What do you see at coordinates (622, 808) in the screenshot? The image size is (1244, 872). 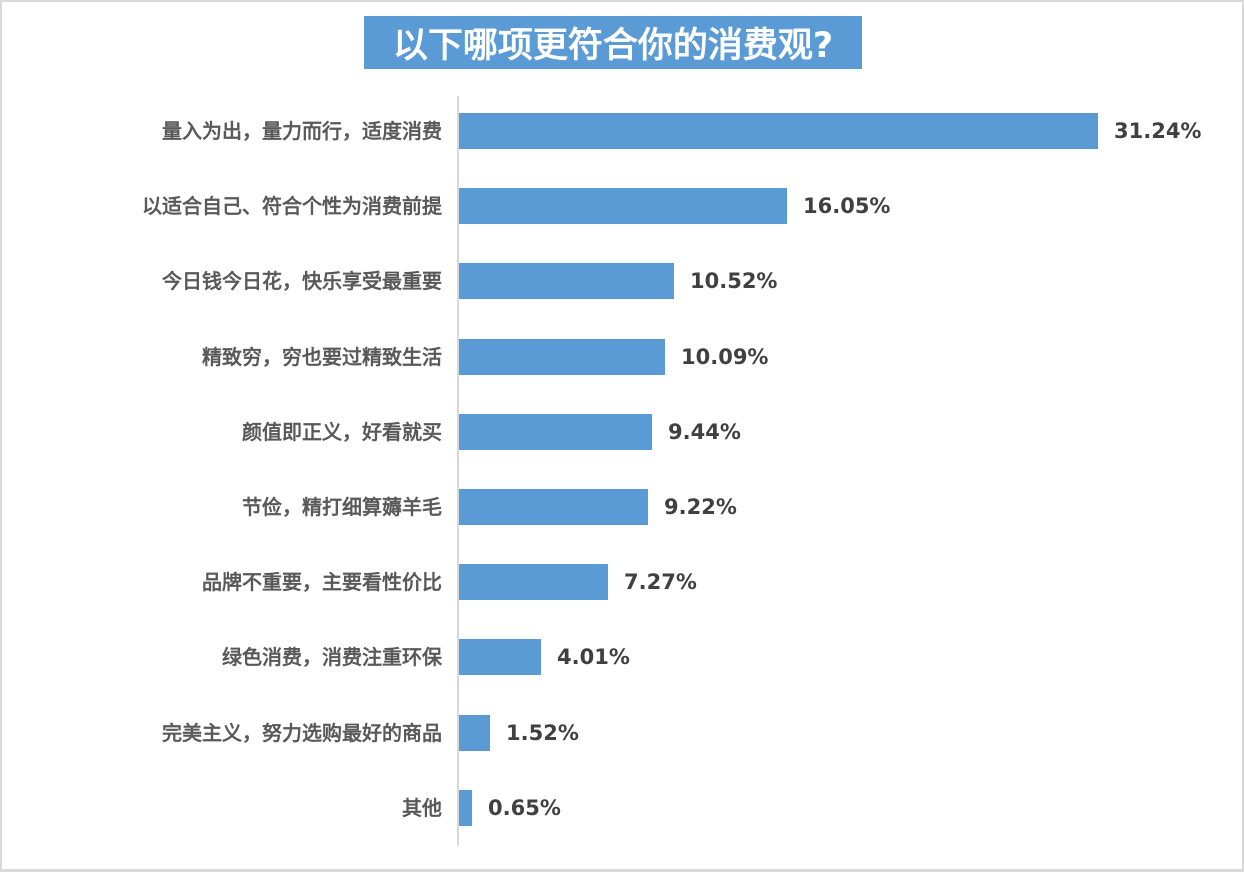 I see `bar-row: 其他 0.65%` at bounding box center [622, 808].